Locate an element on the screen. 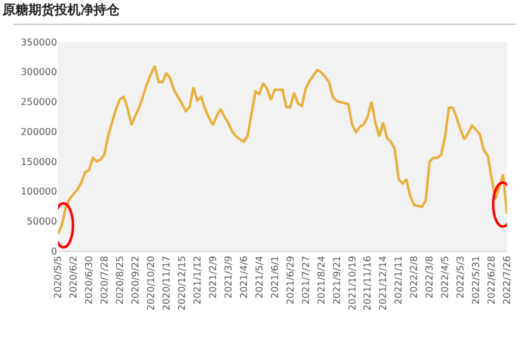 The height and width of the screenshot is (337, 525). x-tick-label: 2021/1/12 is located at coordinates (198, 280).